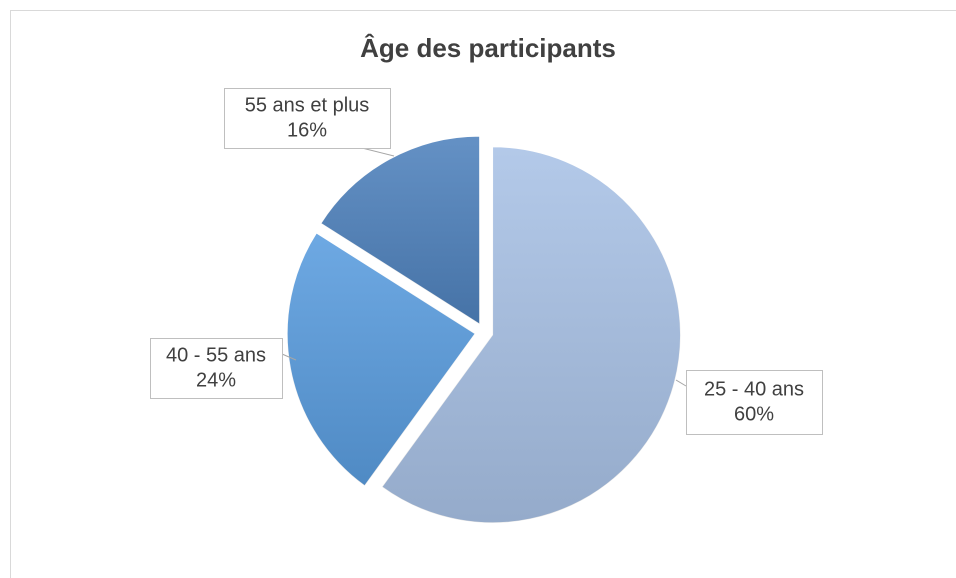 This screenshot has height=578, width=956. I want to click on slice-label: 55 ans et plus, so click(307, 105).